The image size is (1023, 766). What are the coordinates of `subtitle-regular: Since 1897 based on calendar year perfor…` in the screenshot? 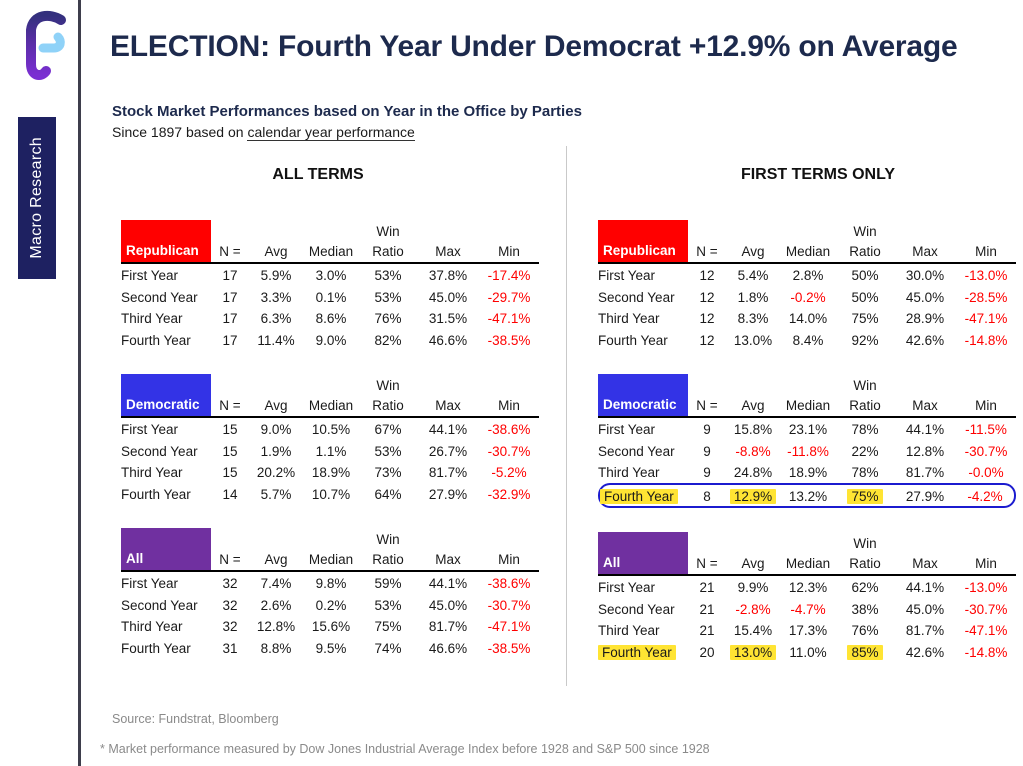 It's located at (263, 132).